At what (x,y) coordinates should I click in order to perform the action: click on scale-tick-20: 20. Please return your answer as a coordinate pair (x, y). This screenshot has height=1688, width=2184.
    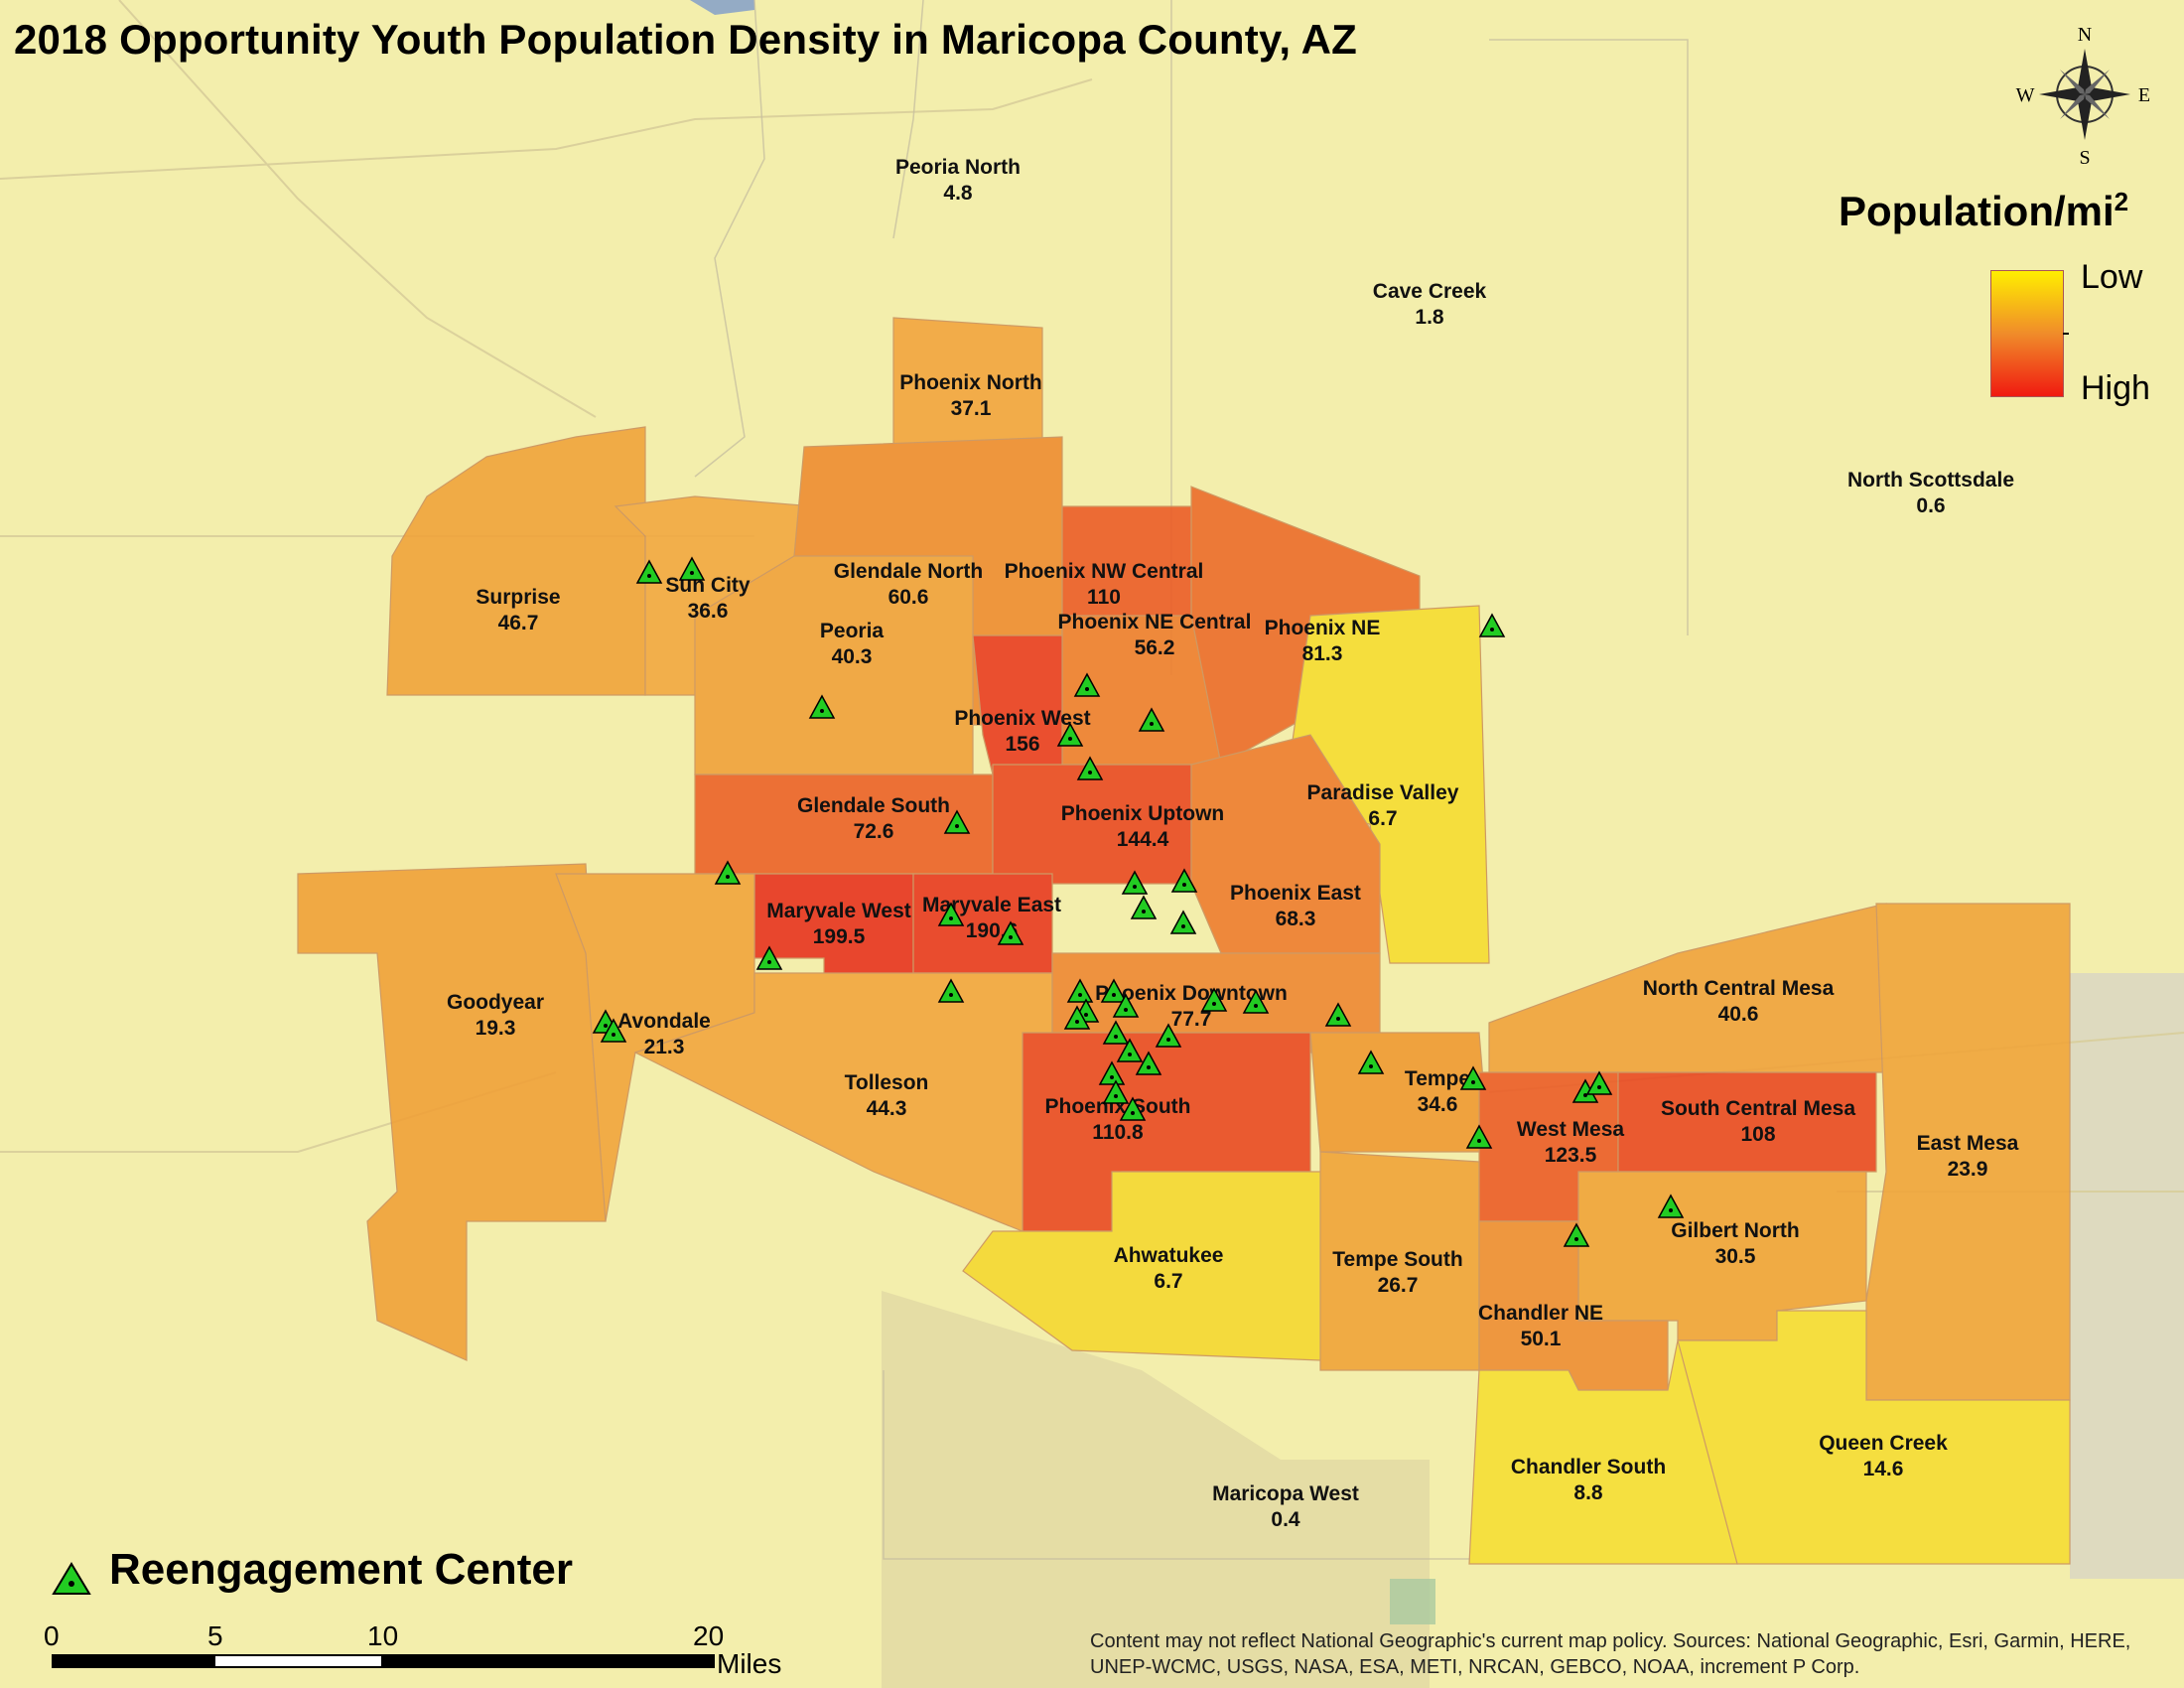
    Looking at the image, I should click on (709, 1635).